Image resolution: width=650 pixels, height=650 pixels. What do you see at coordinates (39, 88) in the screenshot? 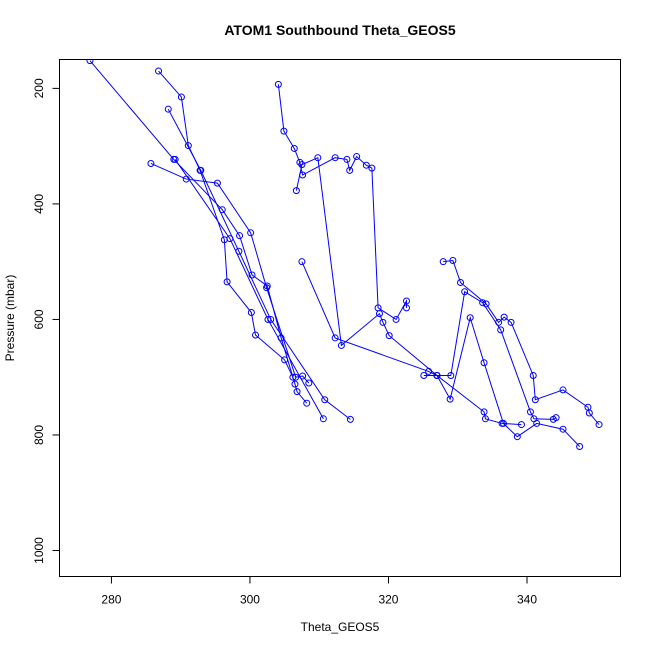
I see `y-tick-label: 200` at bounding box center [39, 88].